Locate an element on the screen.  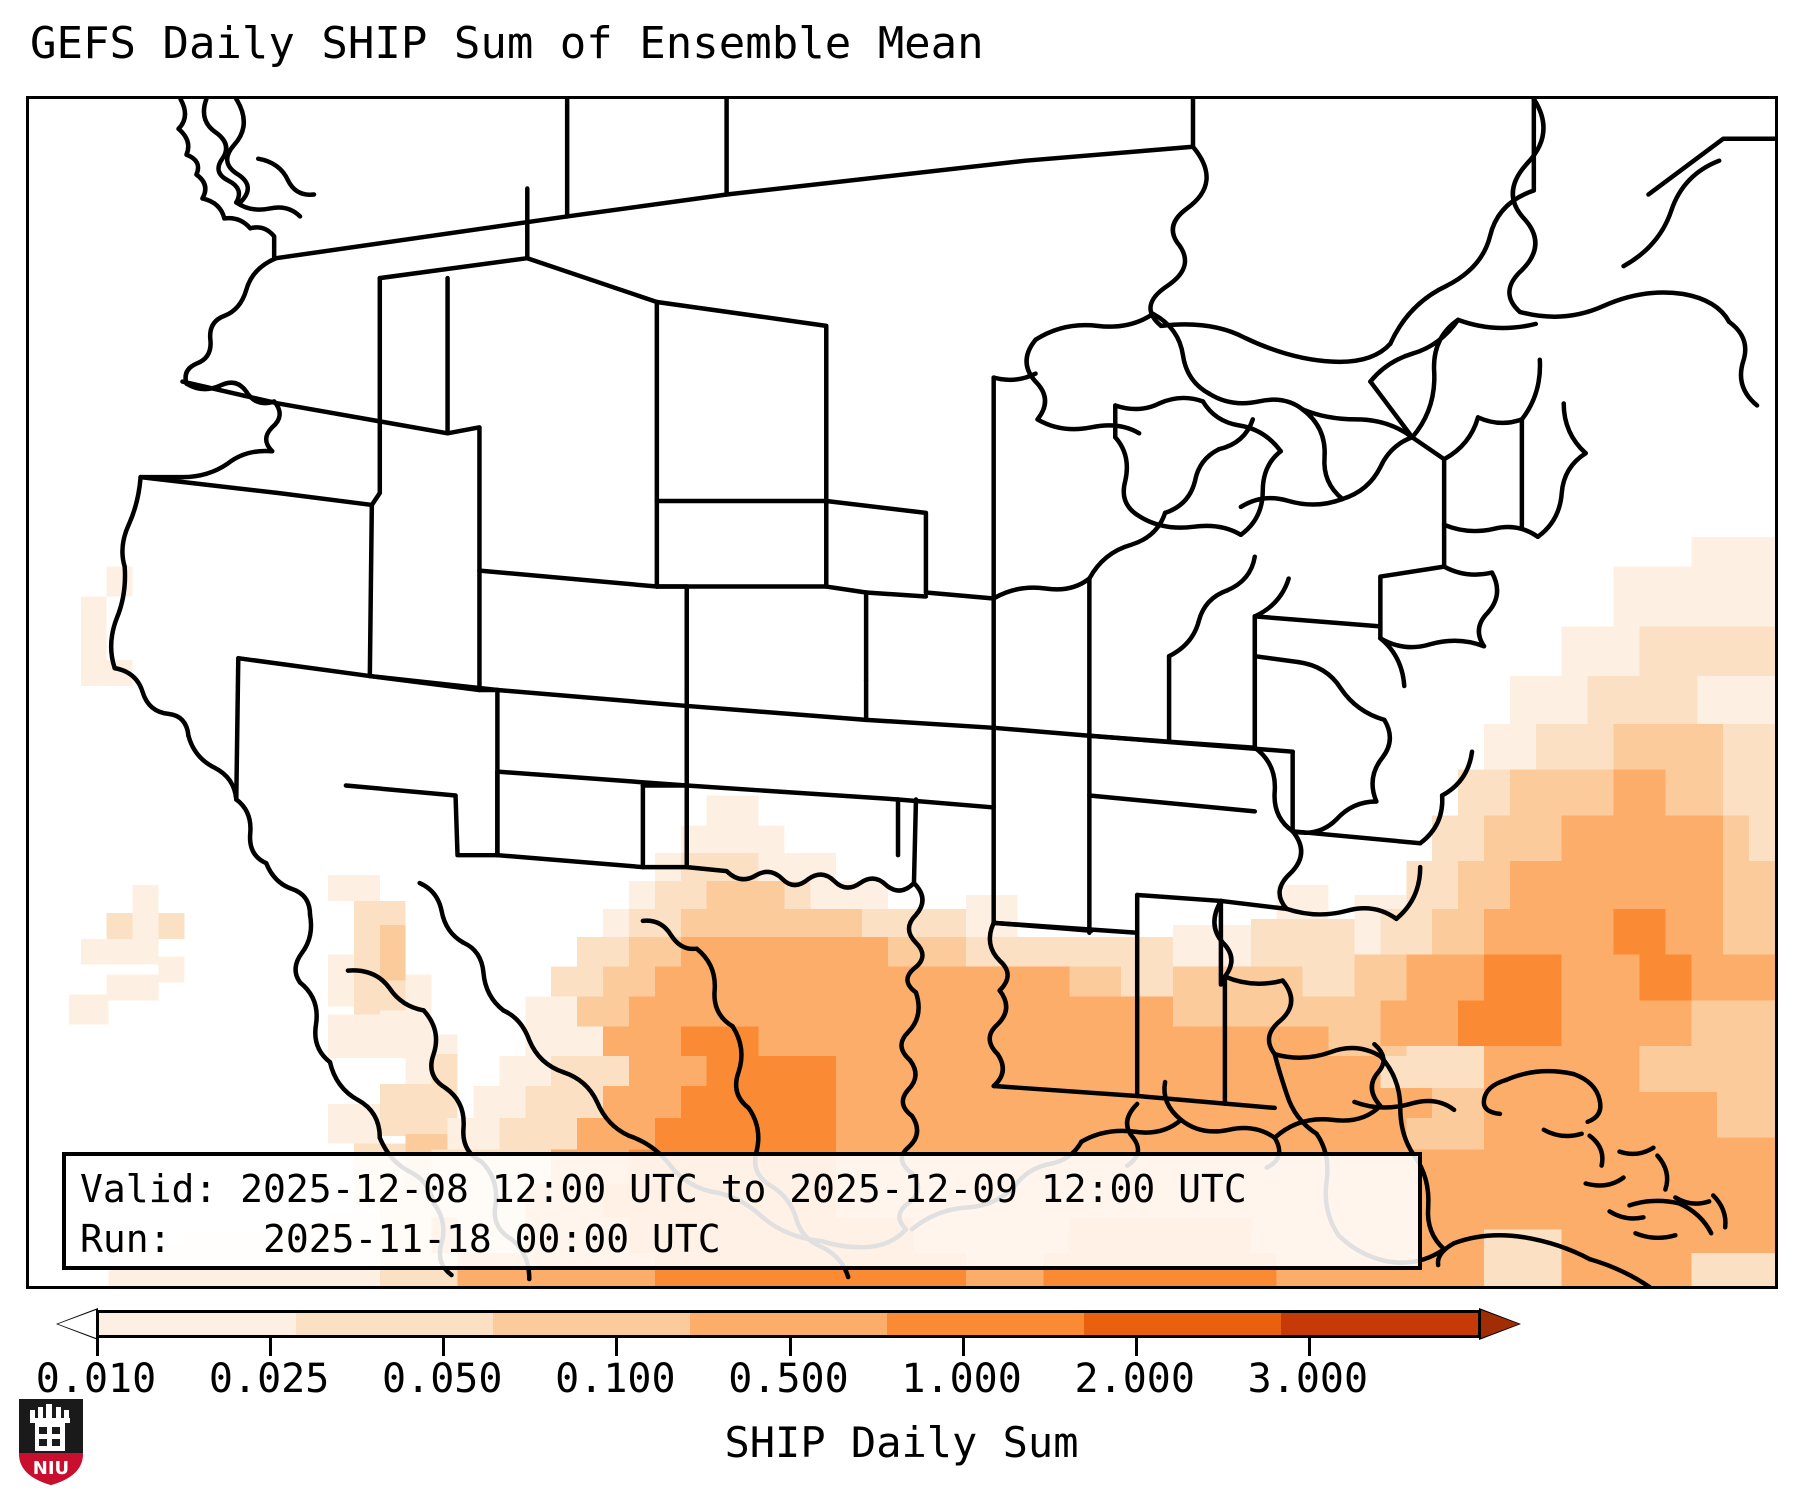
colorbar-ticks is located at coordinates (788, 1347).